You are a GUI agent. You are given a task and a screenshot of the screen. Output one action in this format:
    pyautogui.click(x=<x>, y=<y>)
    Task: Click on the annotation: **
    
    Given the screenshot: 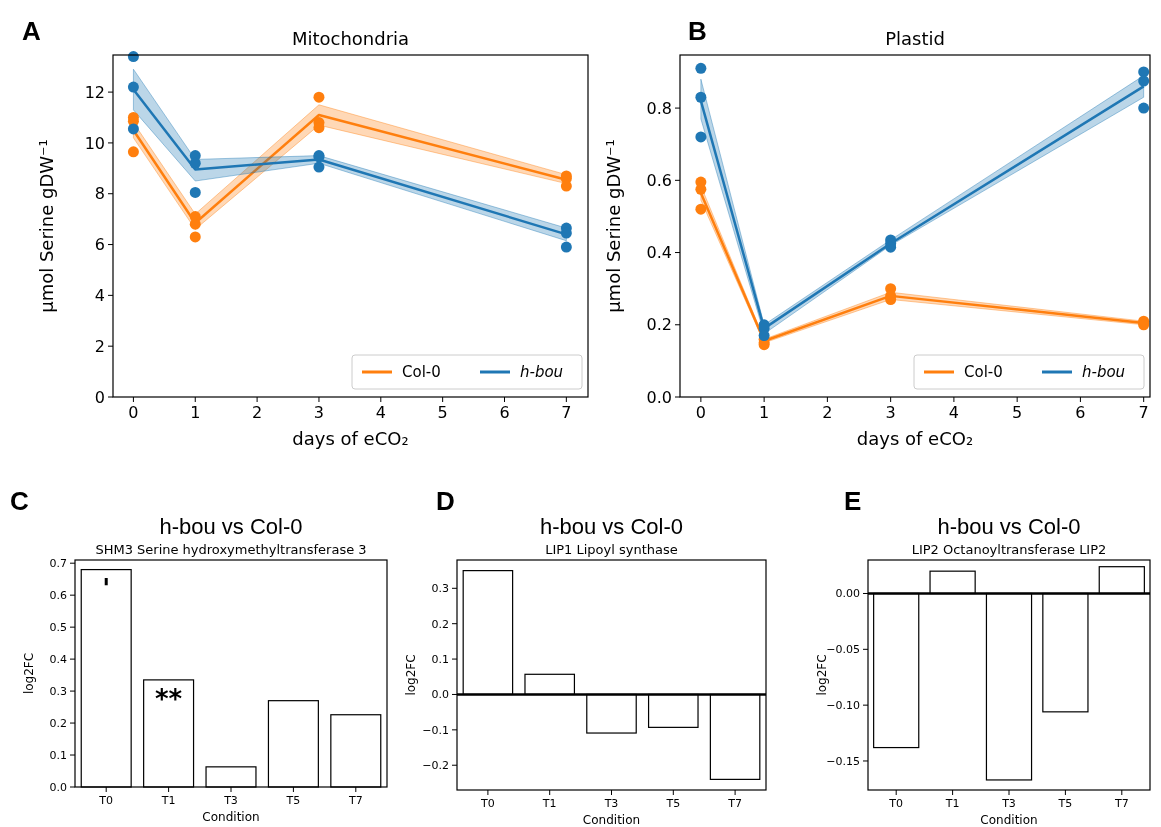 What is the action you would take?
    pyautogui.click(x=169, y=699)
    